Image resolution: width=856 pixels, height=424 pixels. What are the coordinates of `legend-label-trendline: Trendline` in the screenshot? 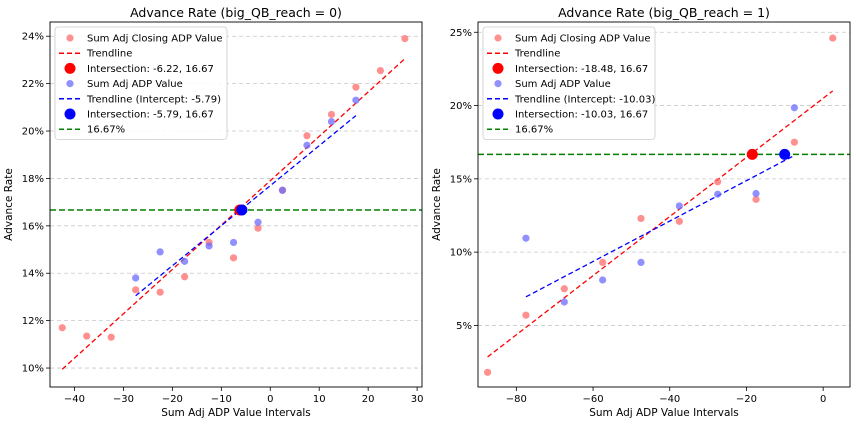 It's located at (109, 54).